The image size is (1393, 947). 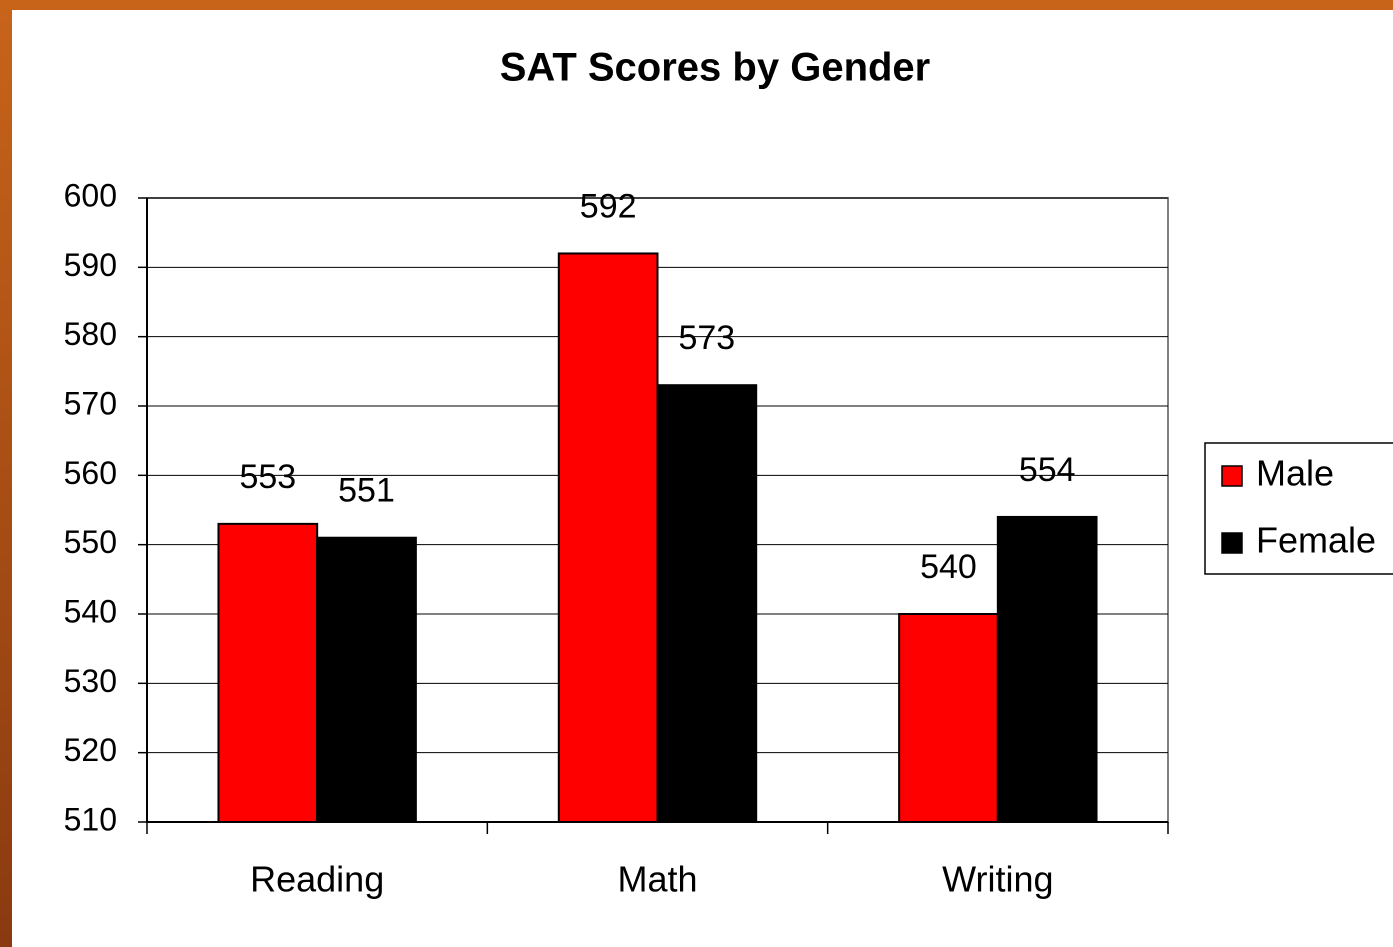 I want to click on y-tick-label: 590, so click(x=90, y=265).